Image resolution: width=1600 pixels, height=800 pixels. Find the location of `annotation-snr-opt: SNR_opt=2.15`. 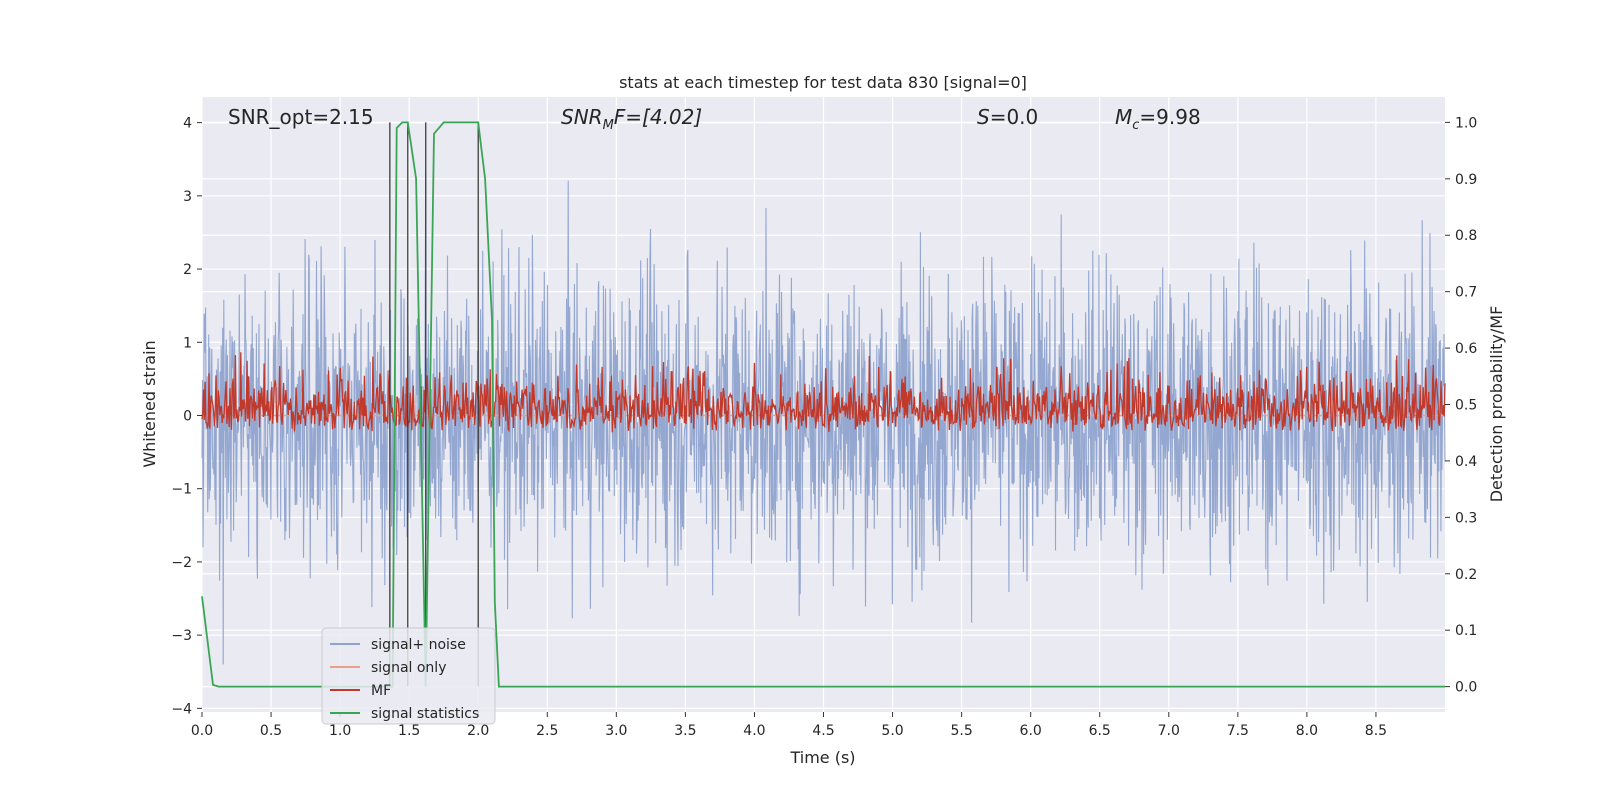

annotation-snr-opt: SNR_opt=2.15 is located at coordinates (301, 117).